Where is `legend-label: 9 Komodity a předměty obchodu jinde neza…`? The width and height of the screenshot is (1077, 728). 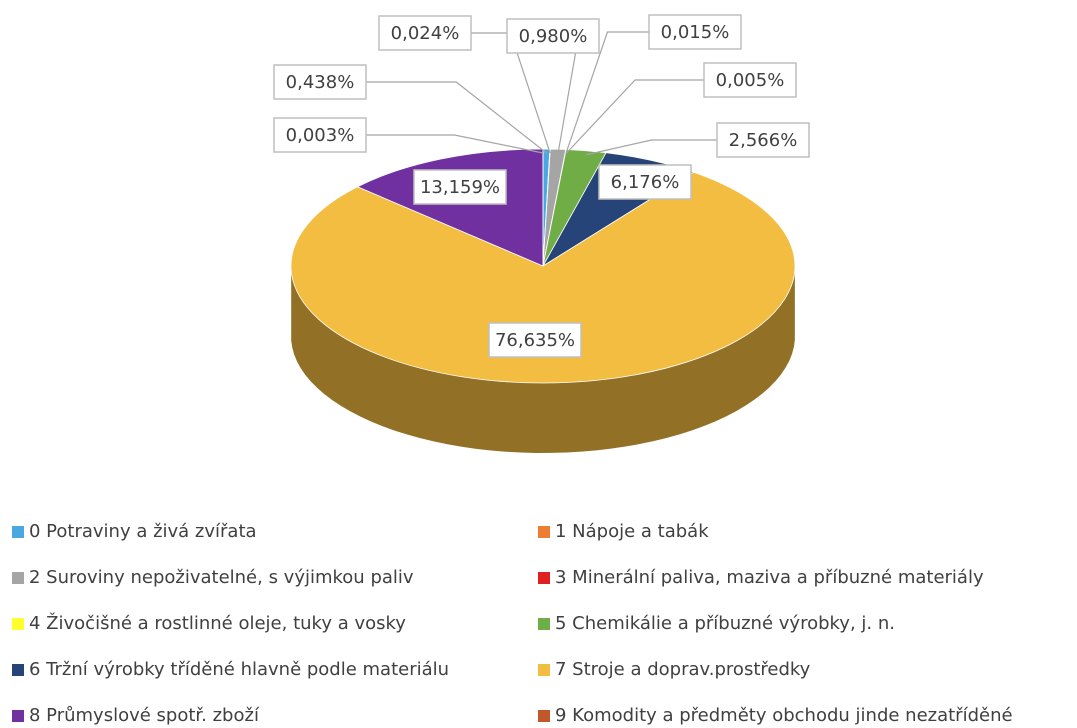
legend-label: 9 Komodity a předměty obchodu jinde neza… is located at coordinates (784, 715).